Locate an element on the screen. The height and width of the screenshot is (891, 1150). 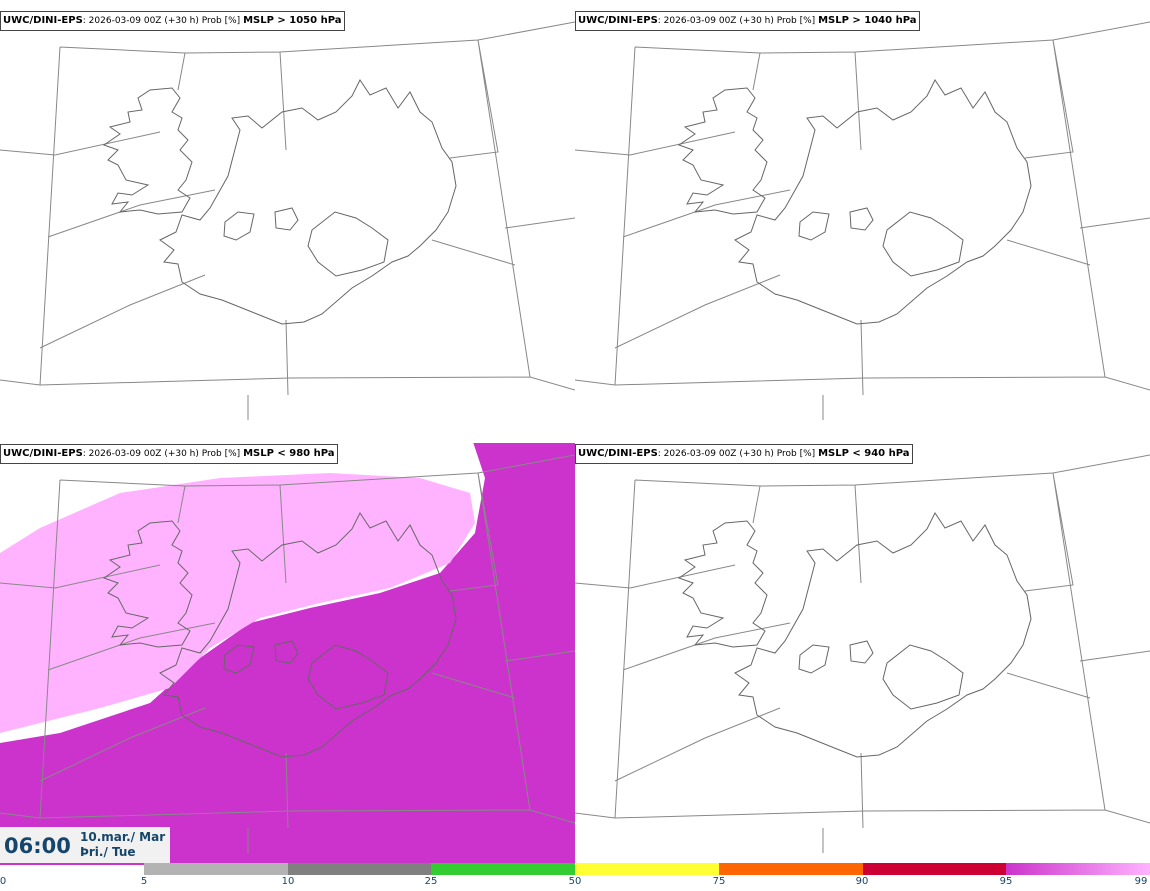
date-label: 10.mar./ Mar is located at coordinates (123, 837).